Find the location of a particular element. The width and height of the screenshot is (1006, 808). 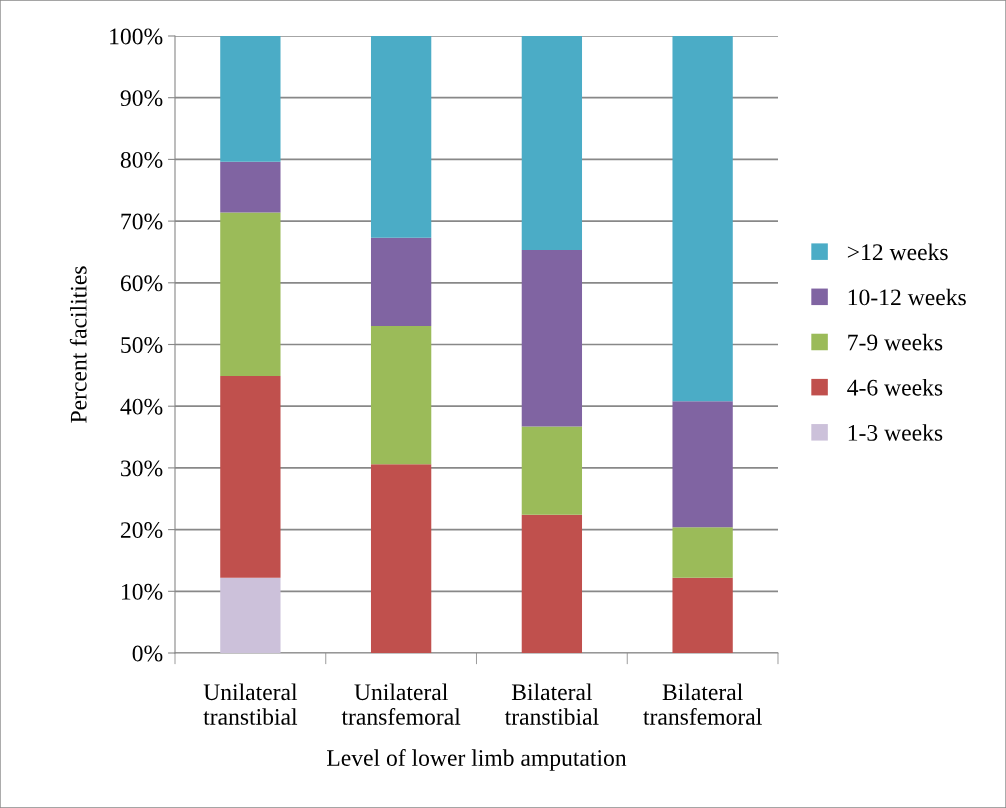

y-tick-label: 30% is located at coordinates (142, 468).